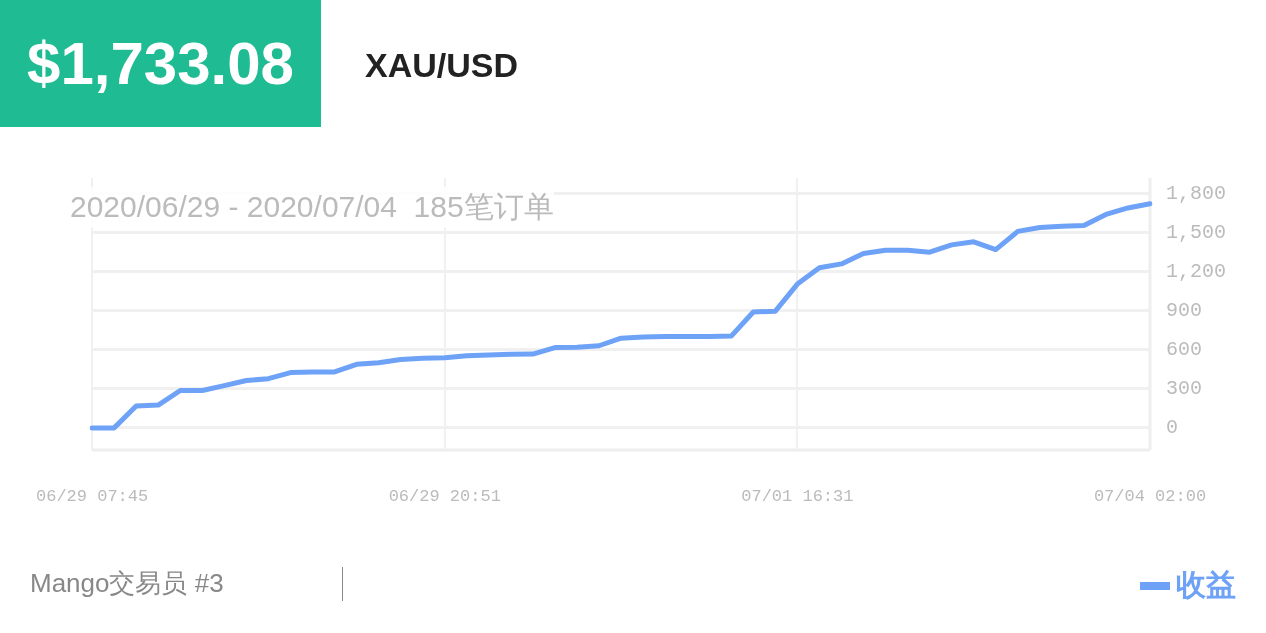  I want to click on y-tick-label: 600, so click(1184, 350).